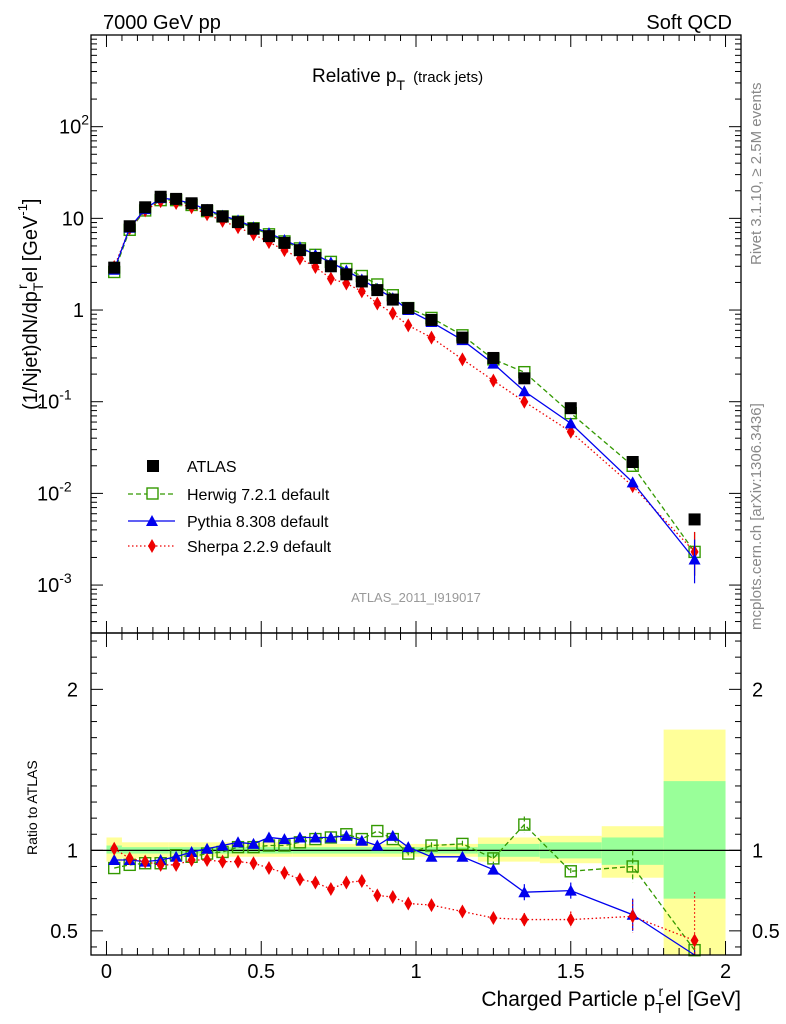 Image resolution: width=786 pixels, height=1024 pixels. Describe the element at coordinates (689, 23) in the screenshot. I see `header-process-label: Soft QCD` at that location.